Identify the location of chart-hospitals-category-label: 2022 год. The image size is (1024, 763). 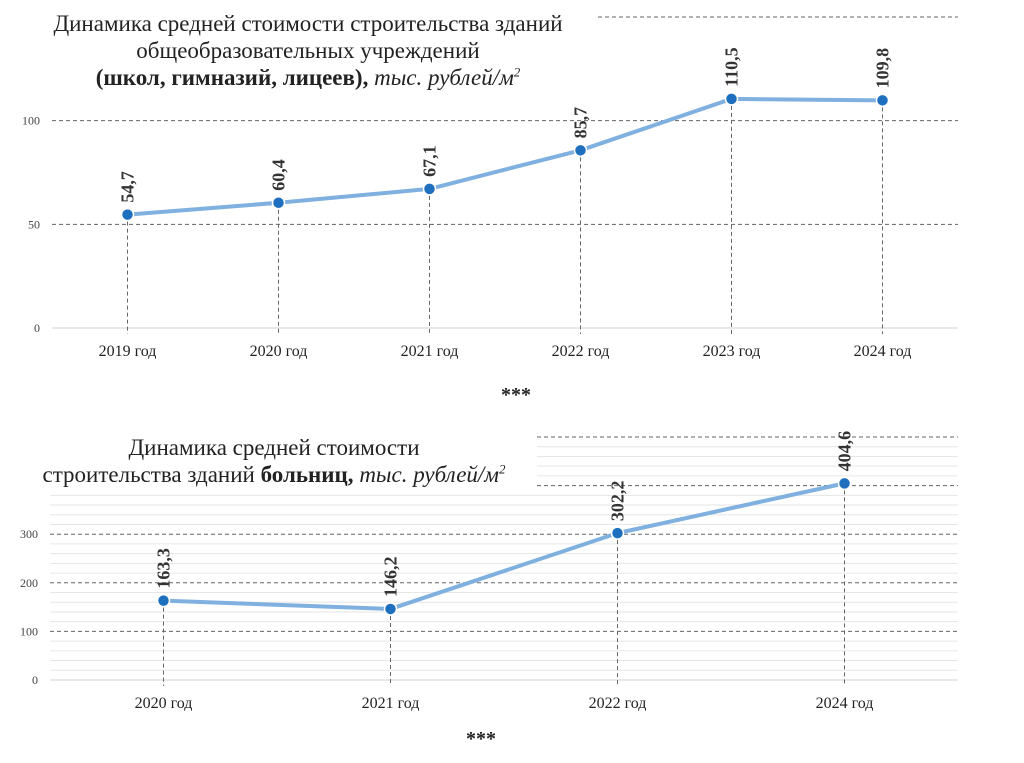
(618, 703).